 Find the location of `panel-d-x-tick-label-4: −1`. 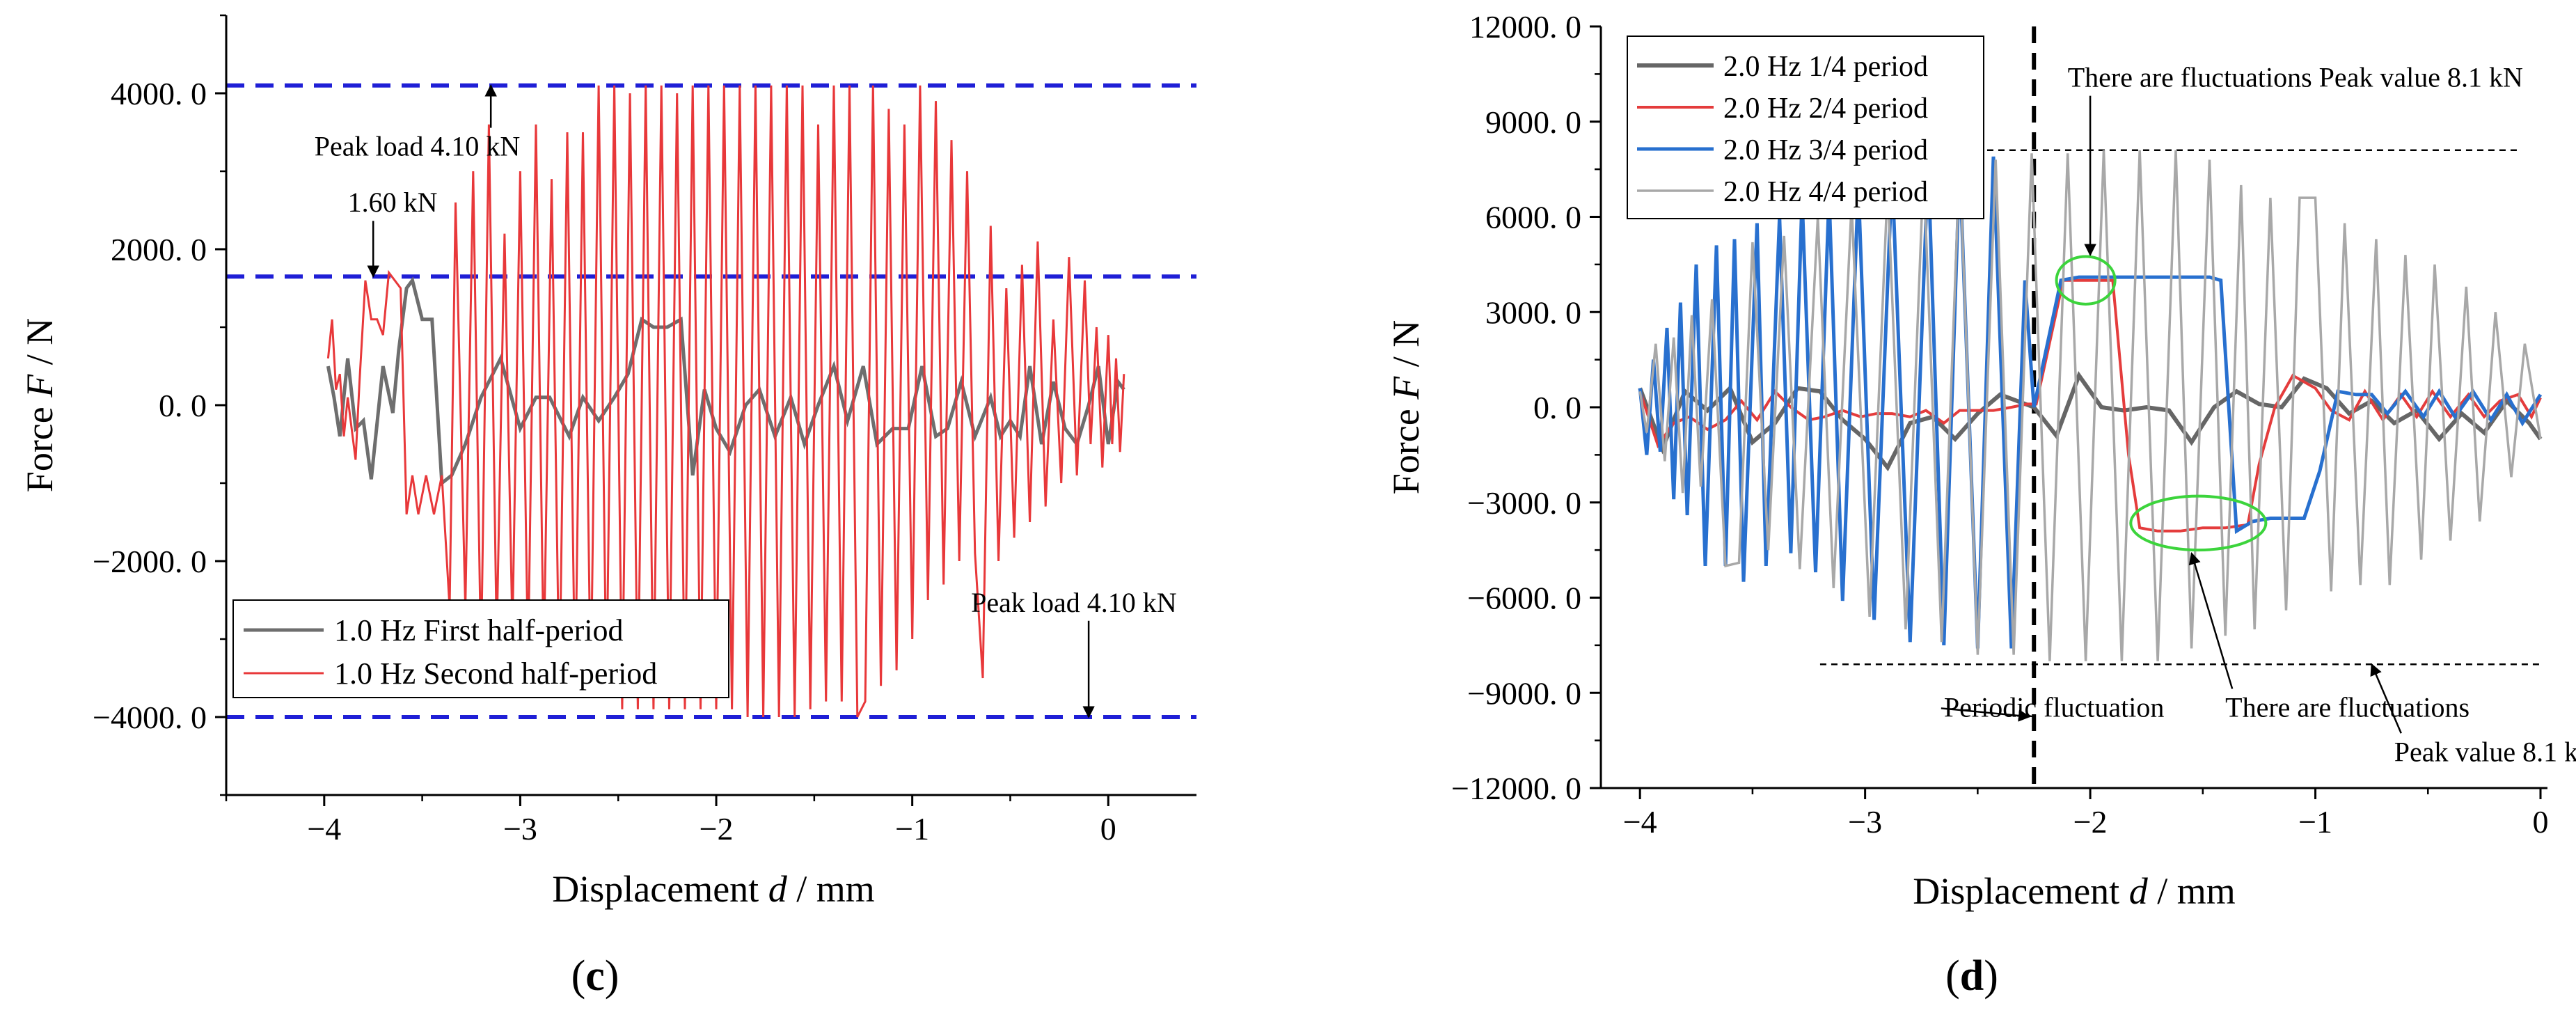

panel-d-x-tick-label-4: −1 is located at coordinates (2315, 822).